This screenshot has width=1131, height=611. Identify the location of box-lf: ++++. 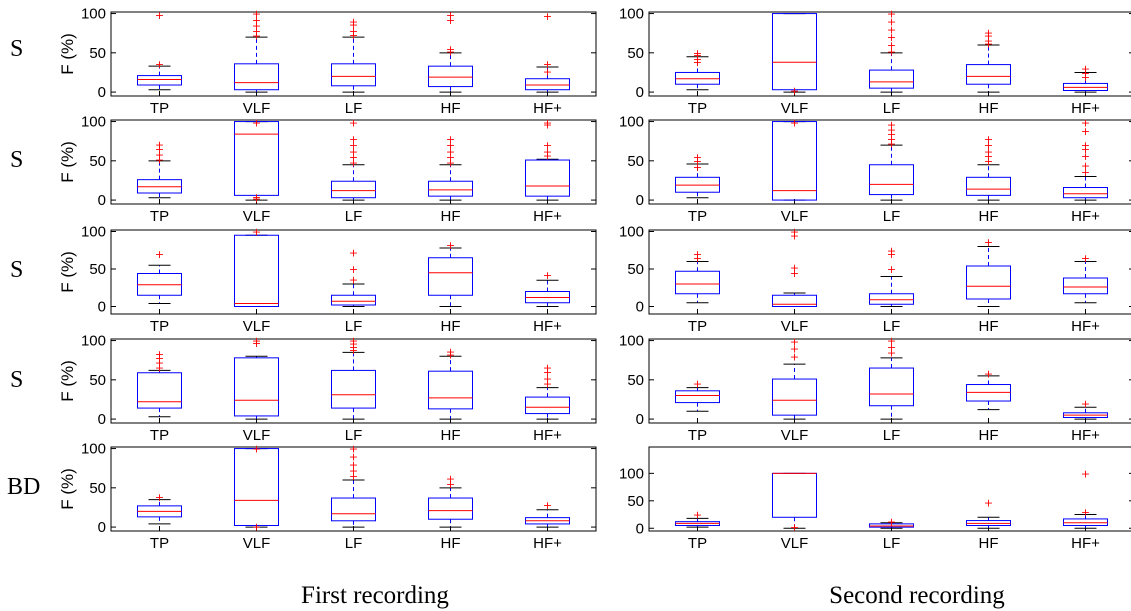
(353, 377).